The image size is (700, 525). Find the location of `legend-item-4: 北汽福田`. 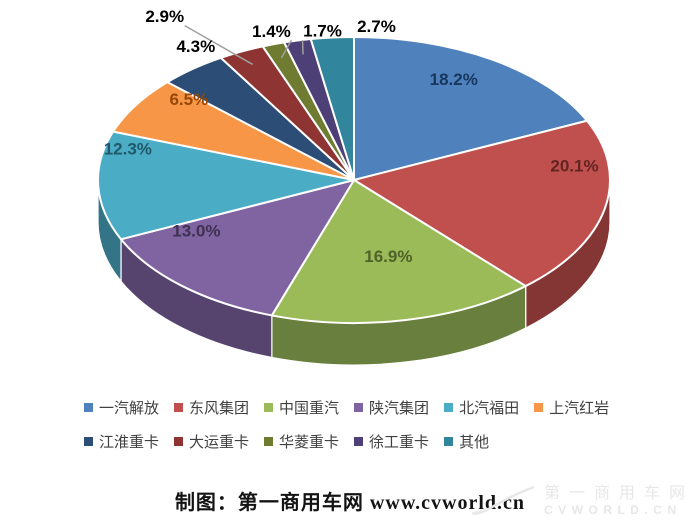

legend-item-4: 北汽福田 is located at coordinates (481, 407).